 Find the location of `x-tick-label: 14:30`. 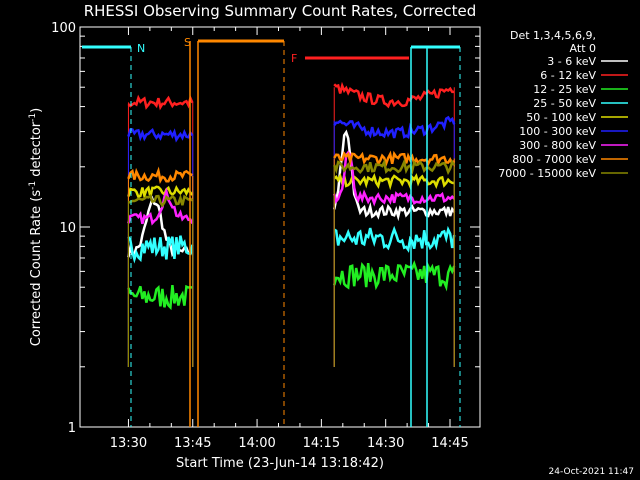

x-tick-label: 14:30 is located at coordinates (385, 443).